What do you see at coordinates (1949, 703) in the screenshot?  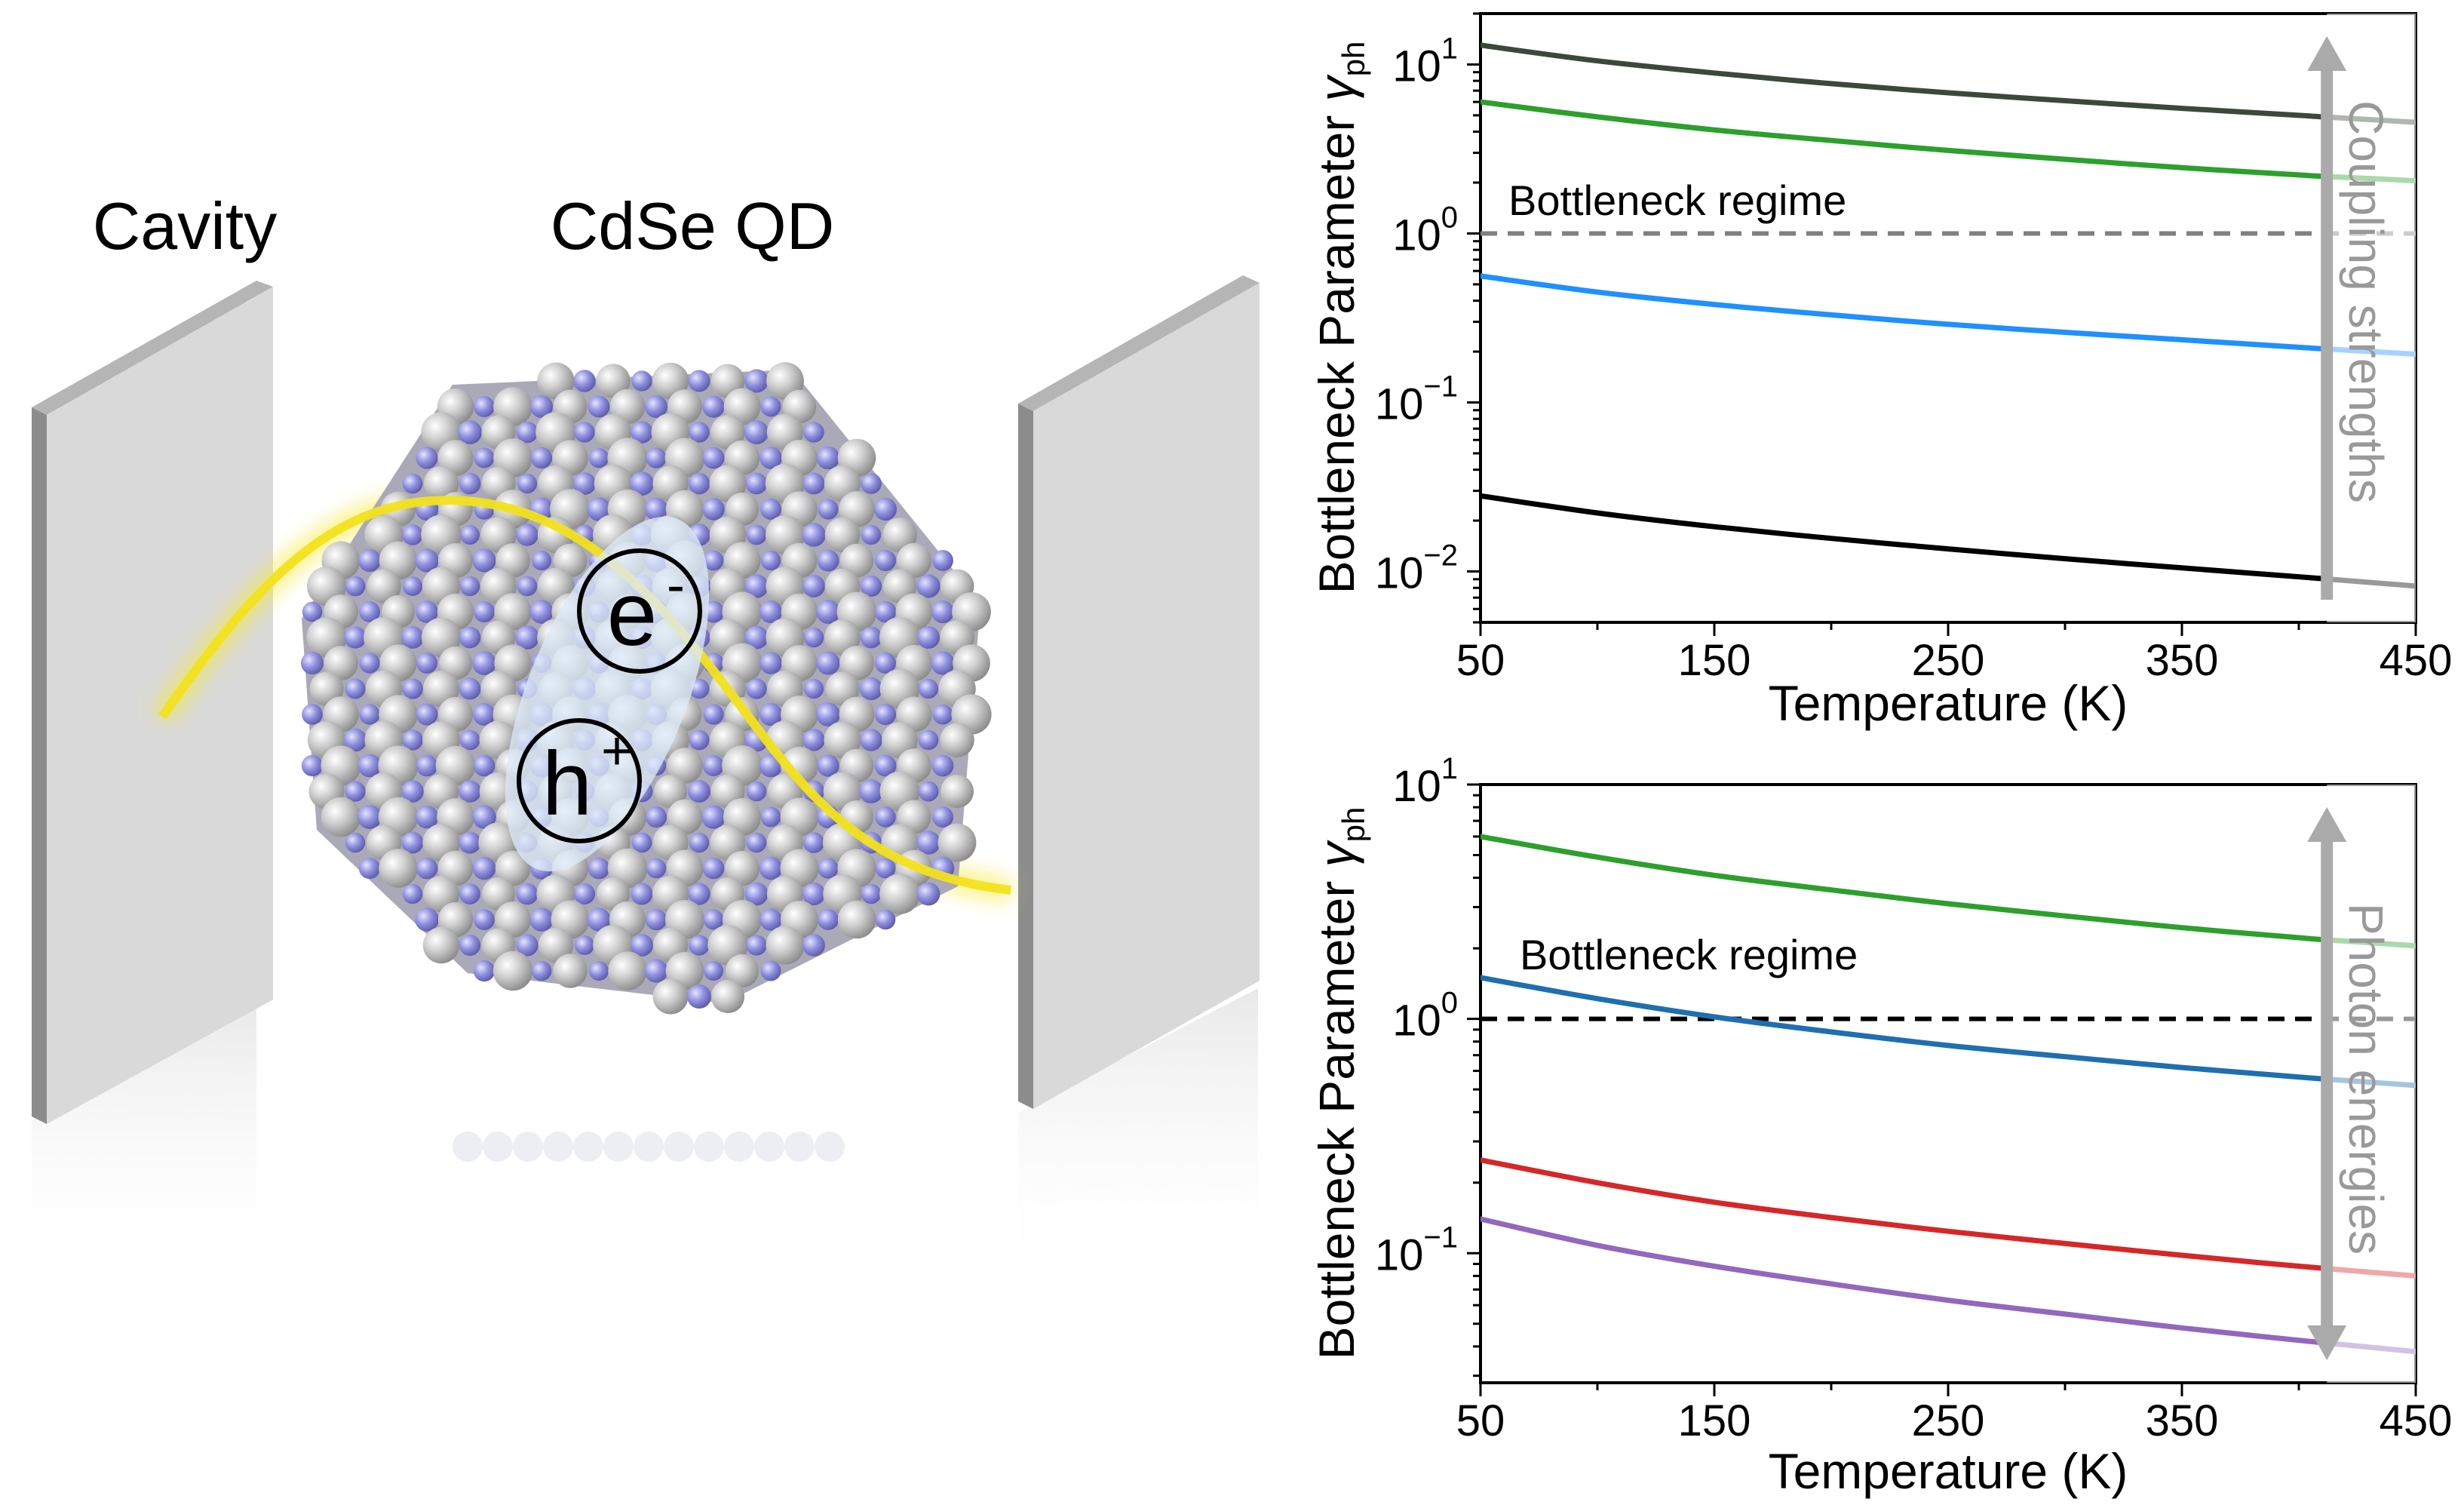 I see `x-axis-title: Temperature (K)` at bounding box center [1949, 703].